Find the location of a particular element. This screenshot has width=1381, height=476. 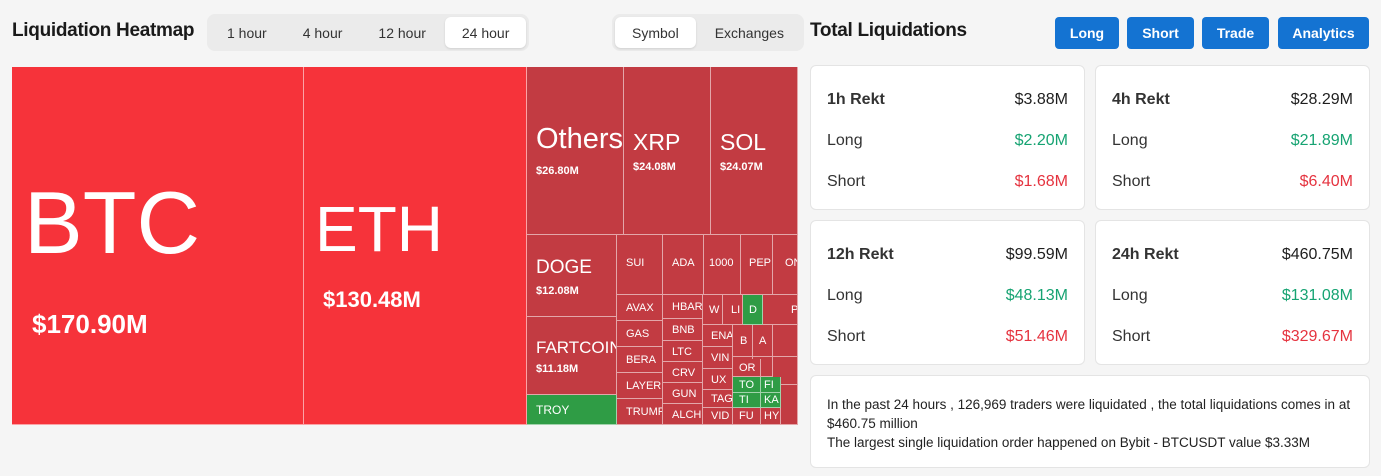

tile-symbol: LTC is located at coordinates (682, 352).